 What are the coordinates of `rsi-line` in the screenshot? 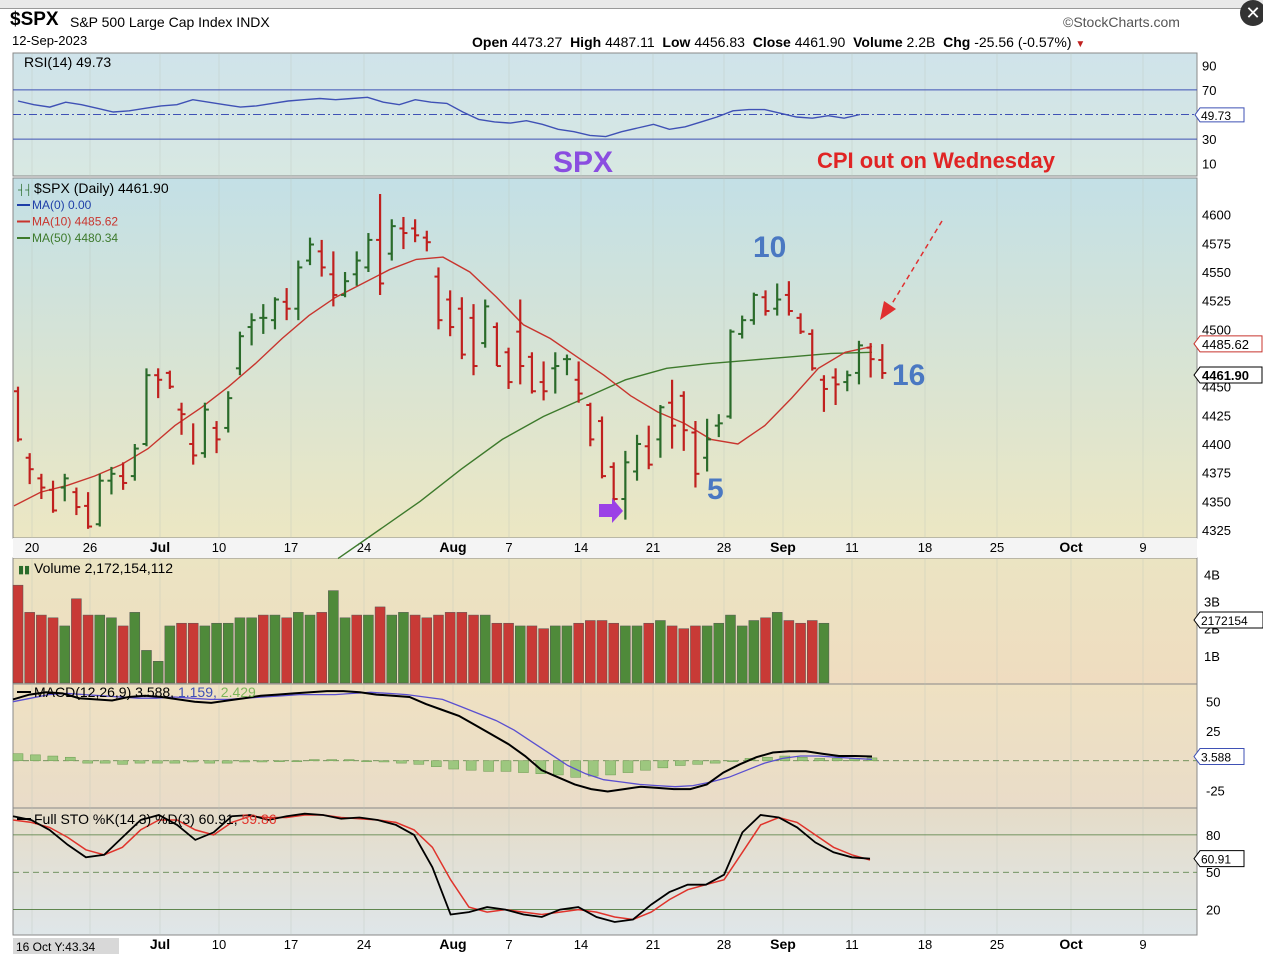 It's located at (439, 117).